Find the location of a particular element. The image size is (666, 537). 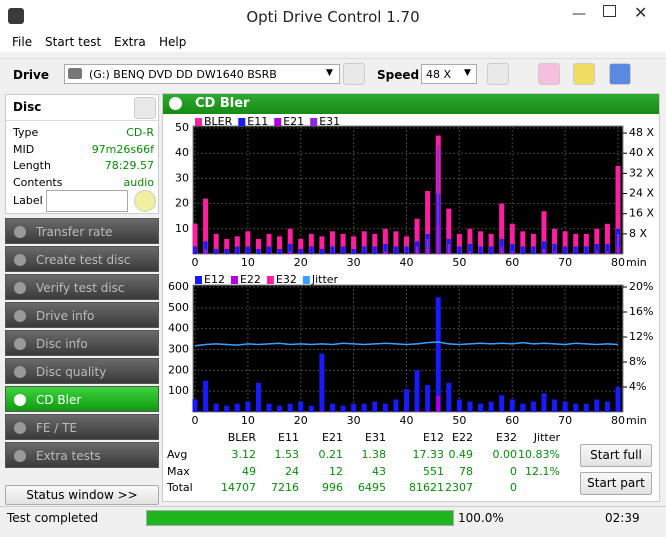

progress-track is located at coordinates (300, 518).